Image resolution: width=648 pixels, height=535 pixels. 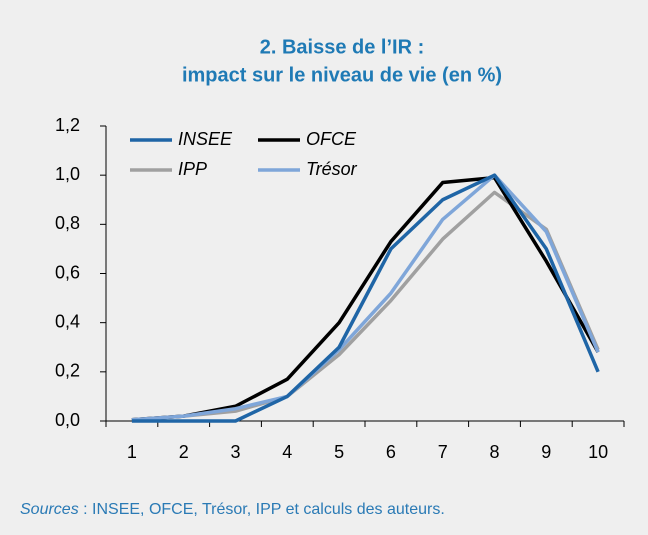 What do you see at coordinates (67, 420) in the screenshot?
I see `y-tick-label: 0,0` at bounding box center [67, 420].